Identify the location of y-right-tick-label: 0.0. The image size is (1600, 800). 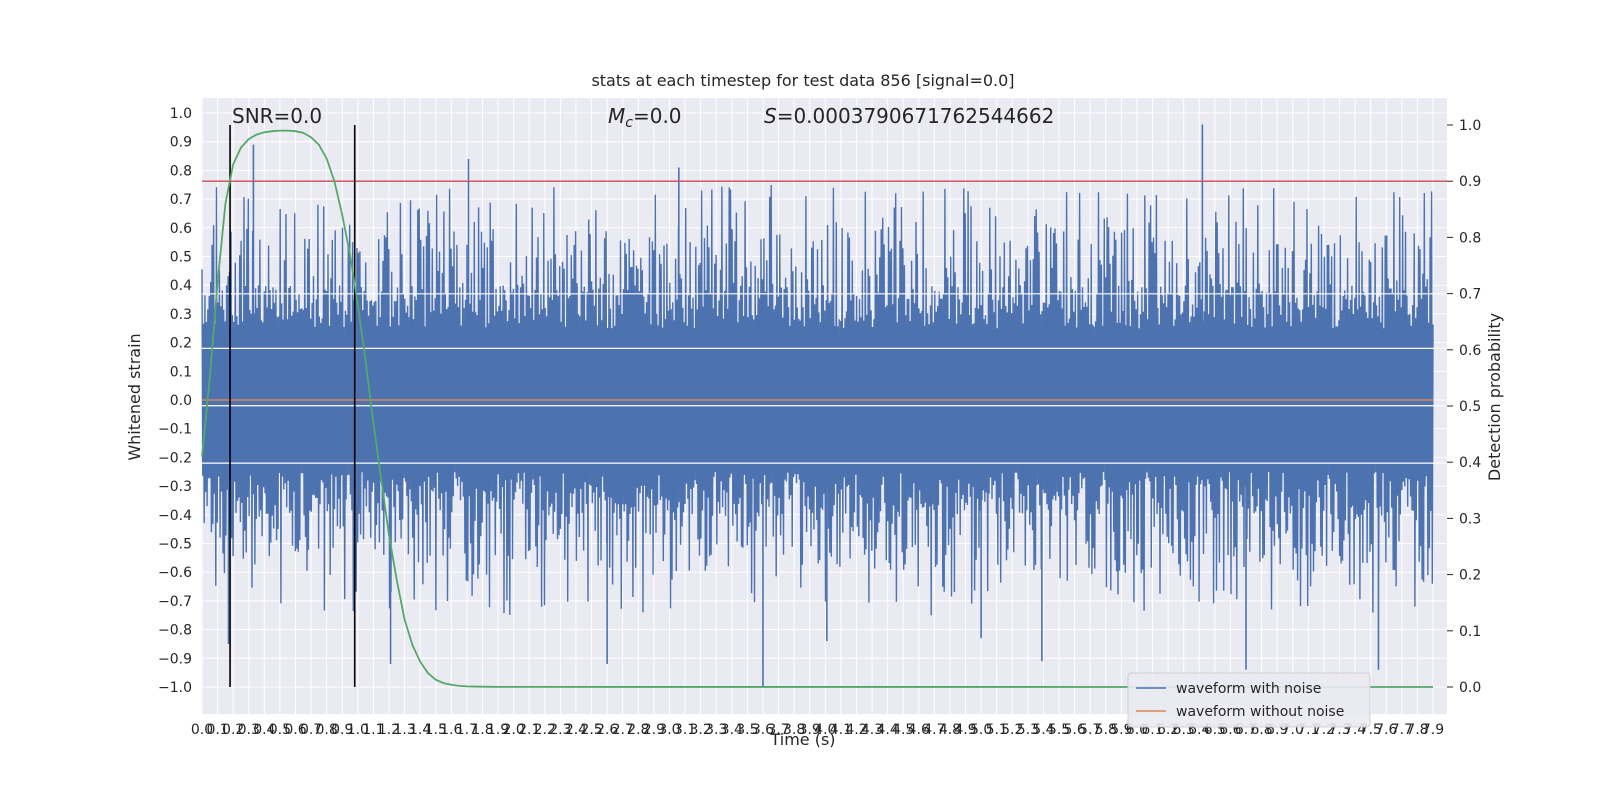
(1470, 688).